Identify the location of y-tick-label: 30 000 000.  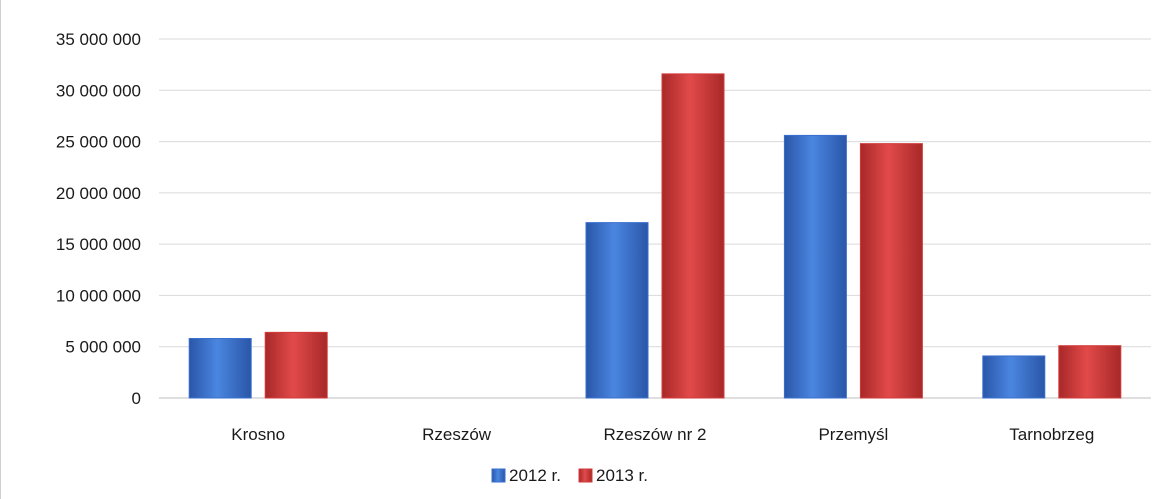
(98, 90).